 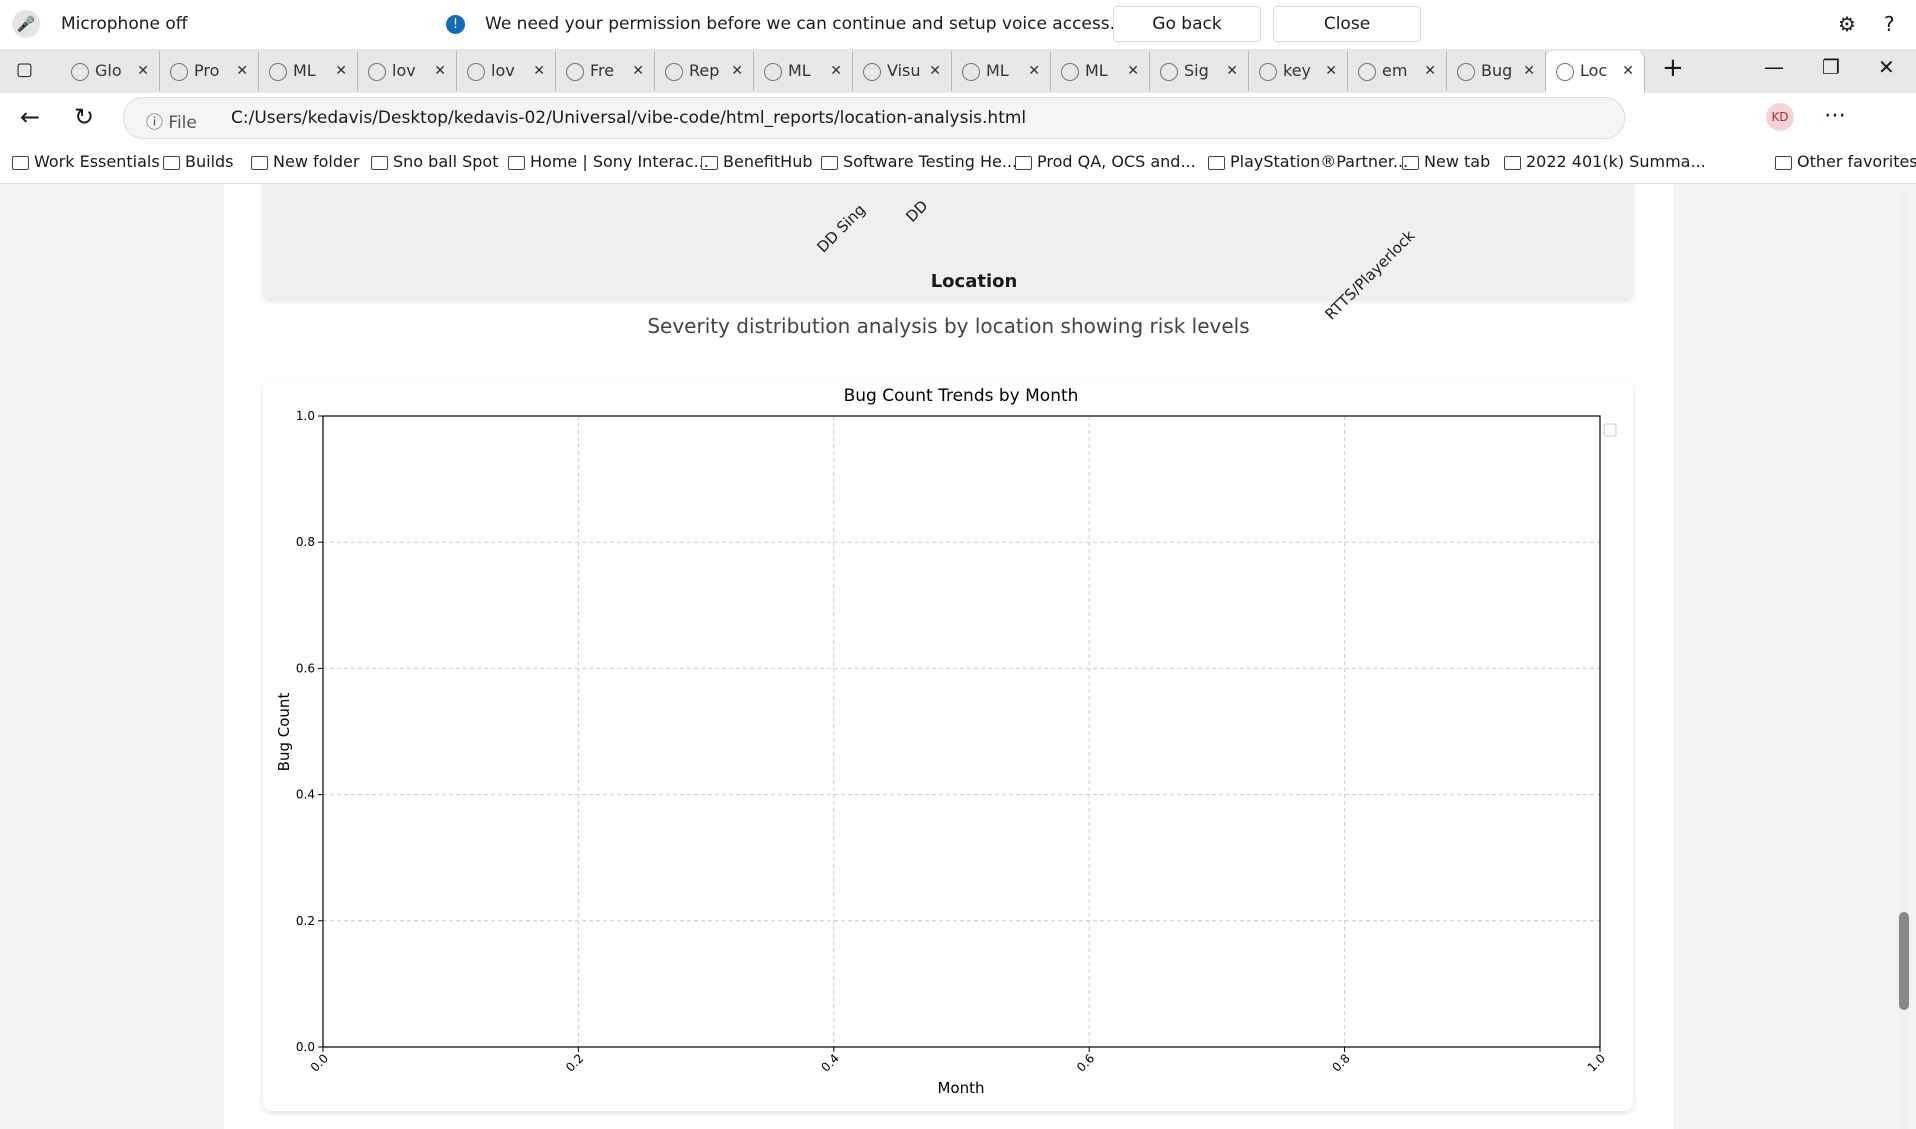 I want to click on bookmark: Work Essentials, so click(x=85, y=161).